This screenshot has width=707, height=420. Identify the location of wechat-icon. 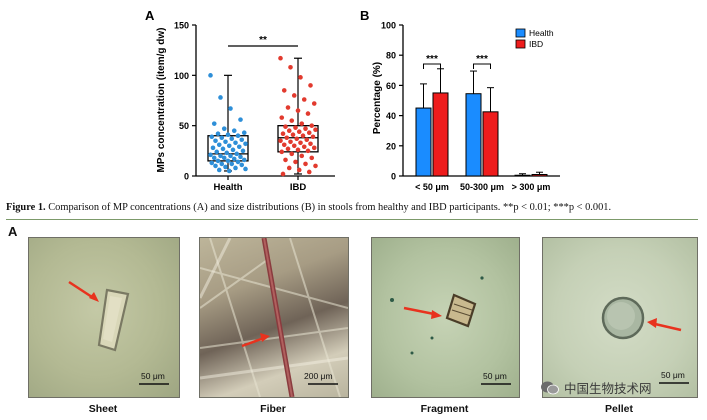
(550, 387).